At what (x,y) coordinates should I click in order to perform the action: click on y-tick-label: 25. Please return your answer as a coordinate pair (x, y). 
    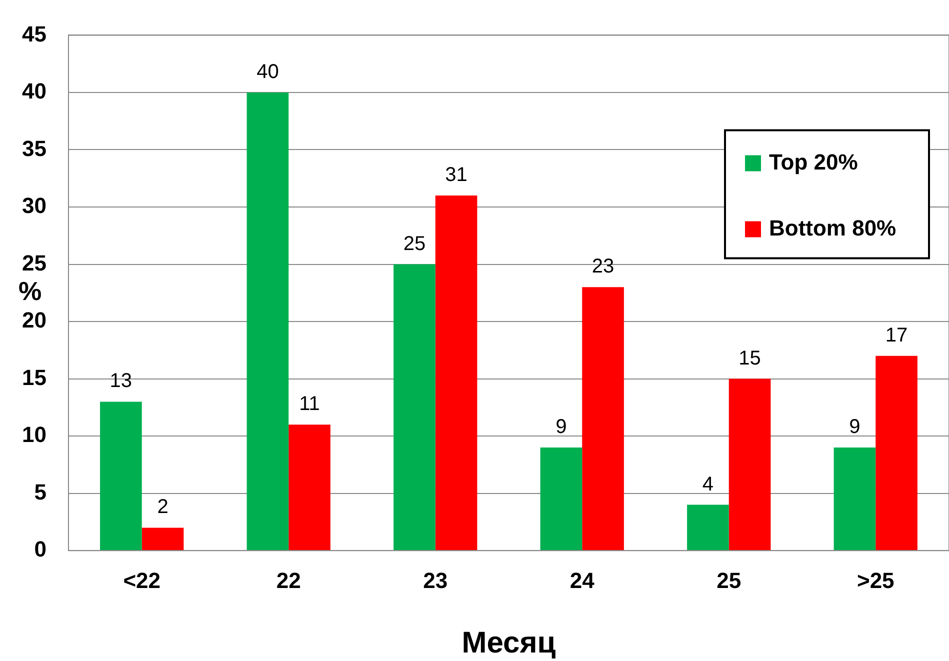
    Looking at the image, I should click on (34, 263).